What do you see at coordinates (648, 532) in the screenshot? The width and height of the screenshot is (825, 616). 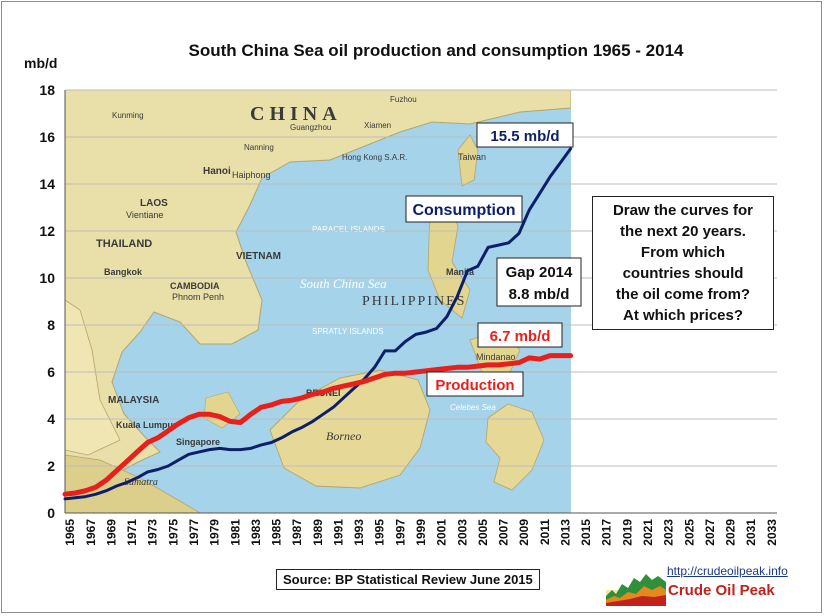 I see `x-tick-label: 2021` at bounding box center [648, 532].